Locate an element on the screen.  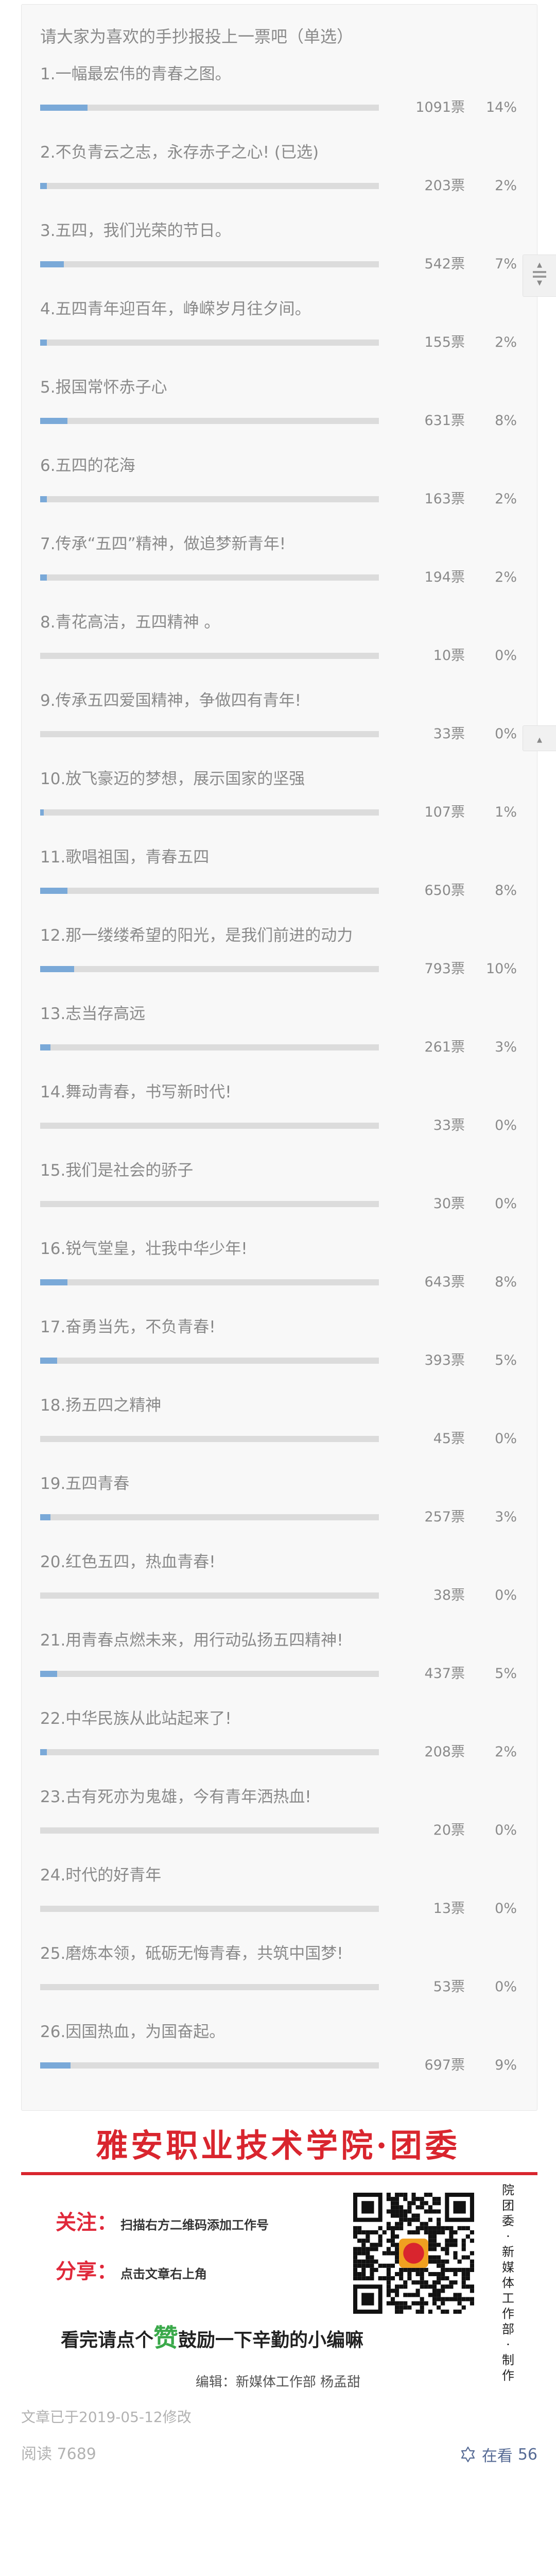
option-label: 9.传承五四爱国精神，争做四有青年! is located at coordinates (171, 700).